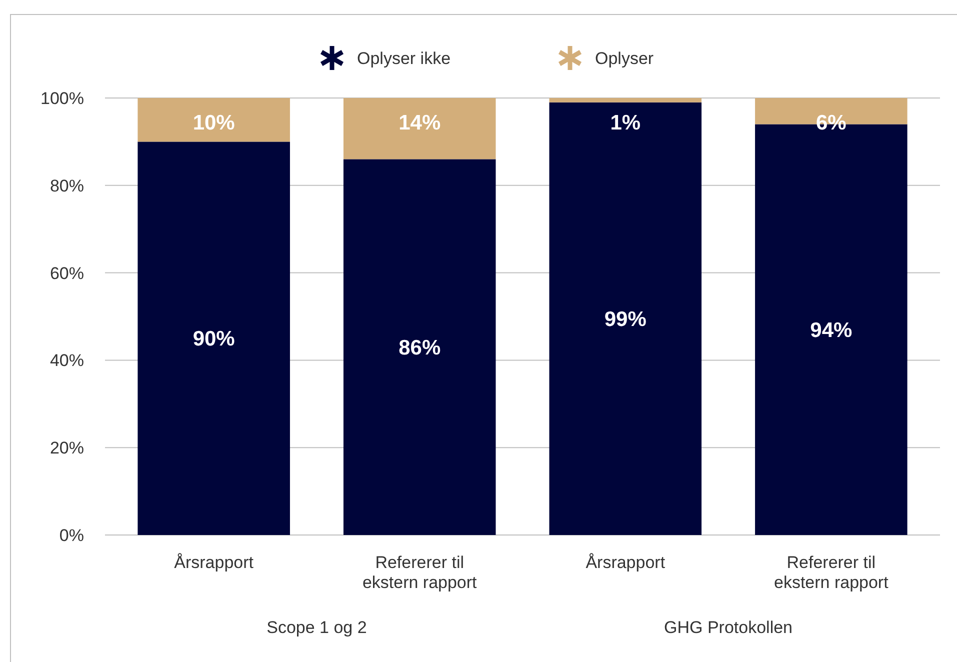 This screenshot has width=957, height=662. I want to click on data-label: 1%, so click(625, 122).